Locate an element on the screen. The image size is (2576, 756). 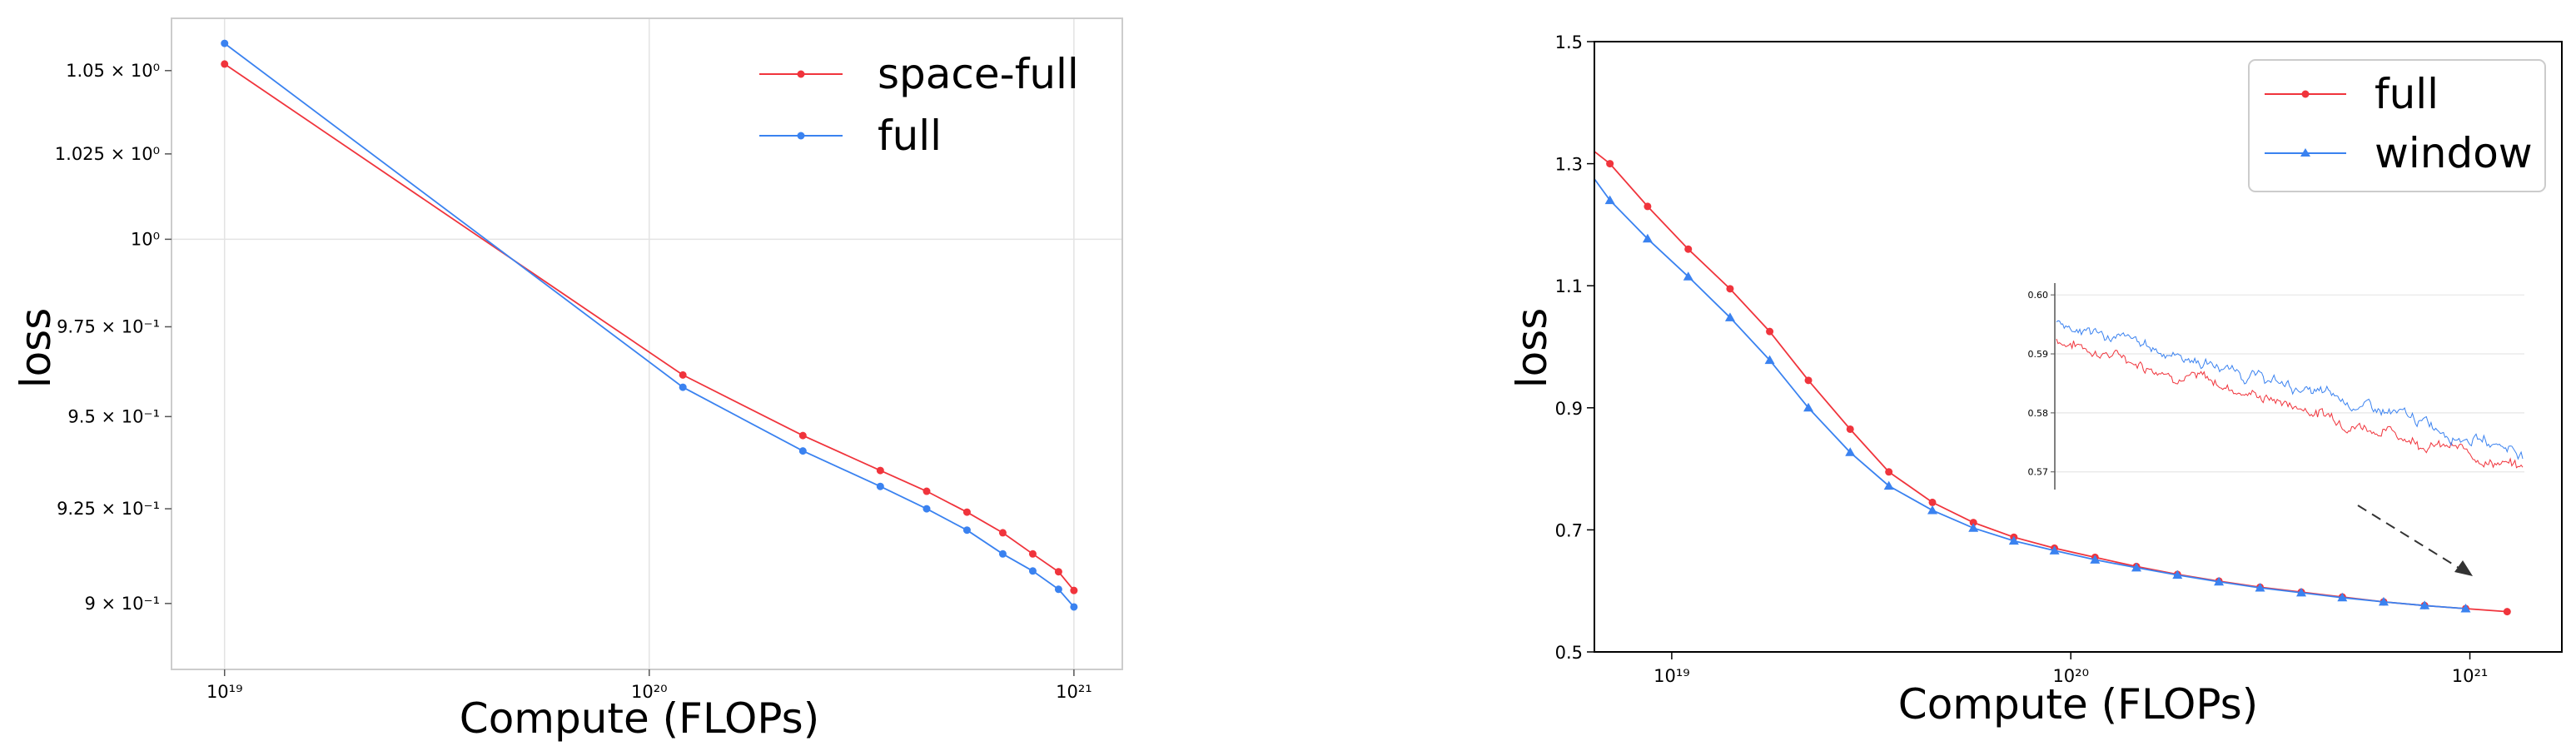
left-legend-label-full: full is located at coordinates (910, 136).